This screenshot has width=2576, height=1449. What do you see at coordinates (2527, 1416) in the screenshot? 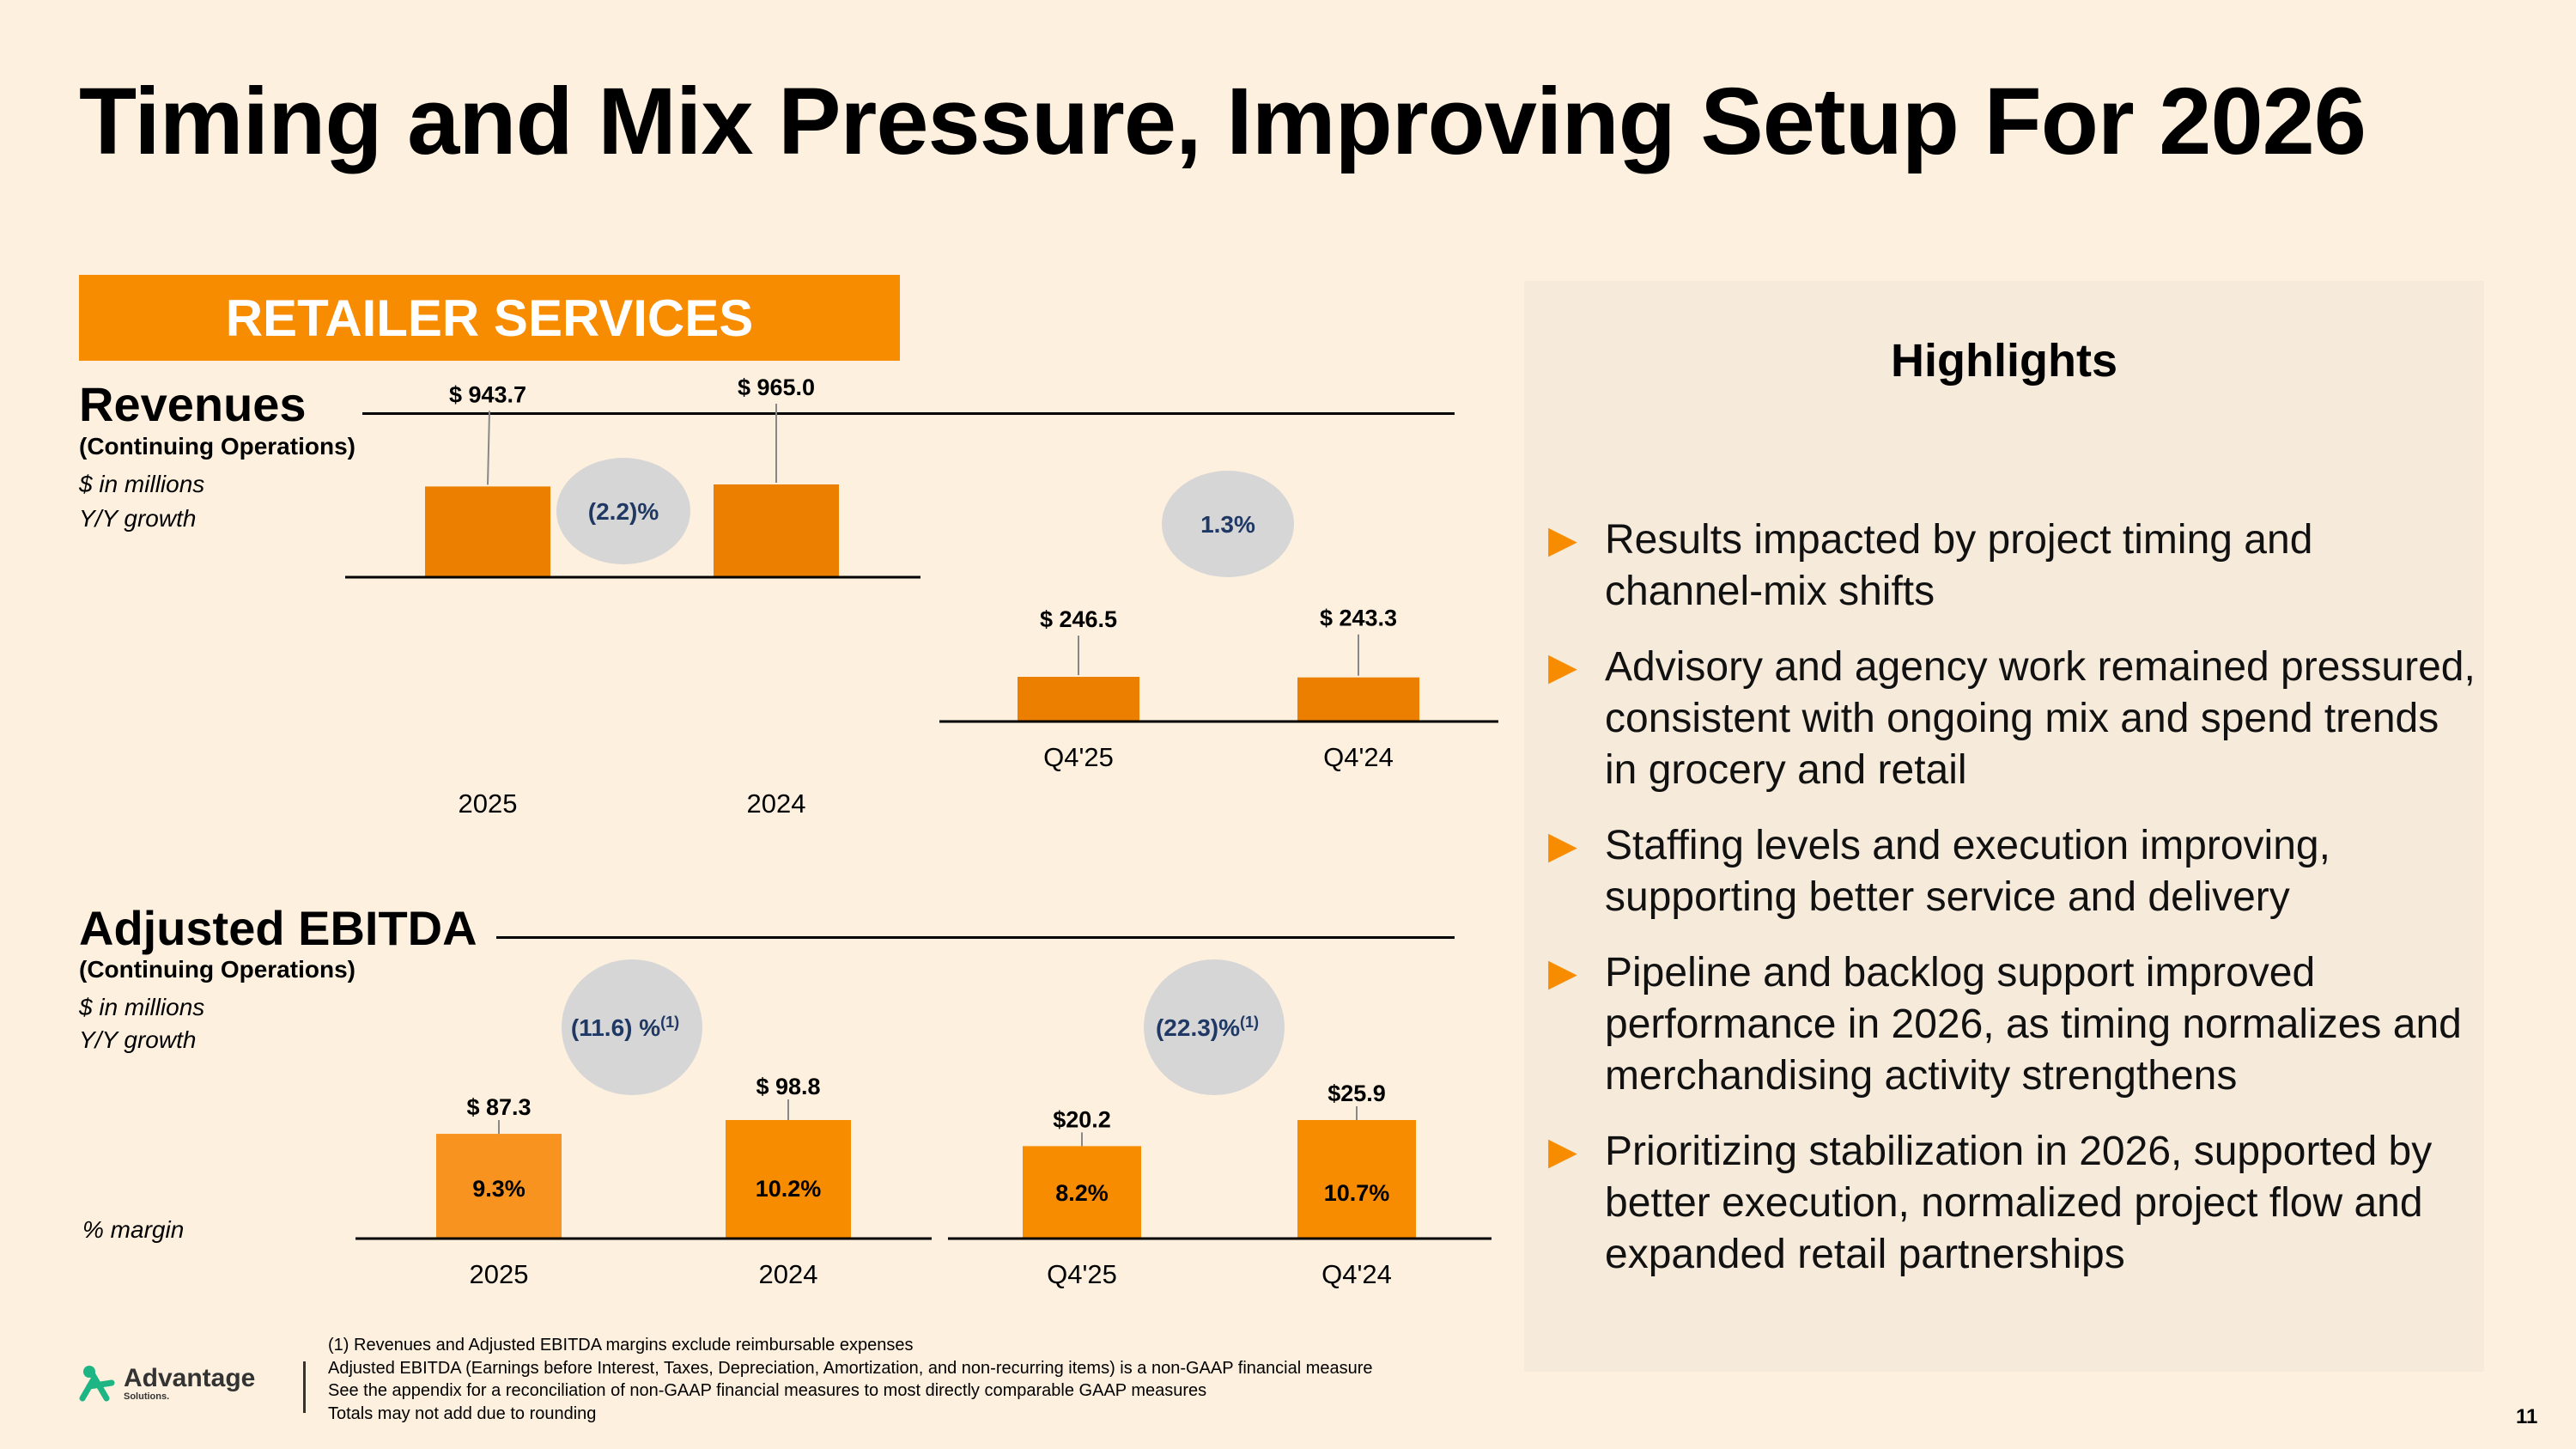
I see `page-number: 11` at bounding box center [2527, 1416].